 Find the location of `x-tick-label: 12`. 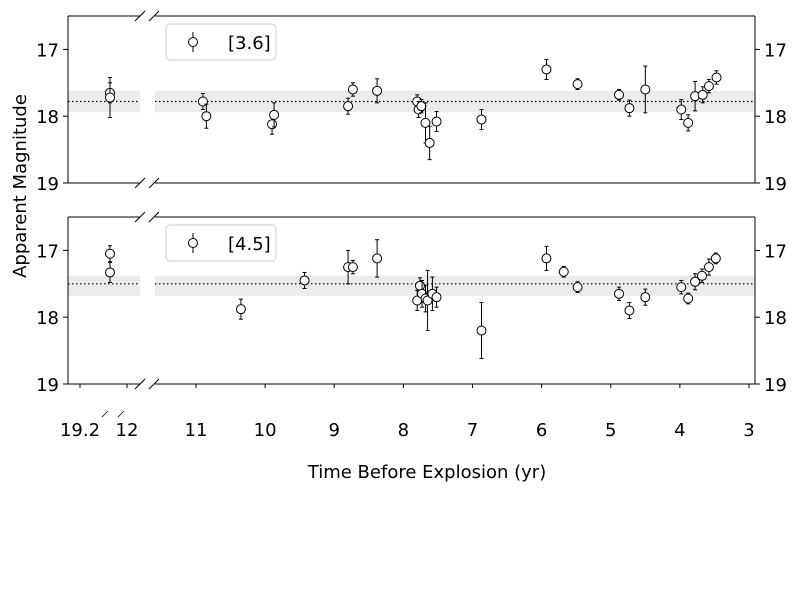

x-tick-label: 12 is located at coordinates (127, 430).